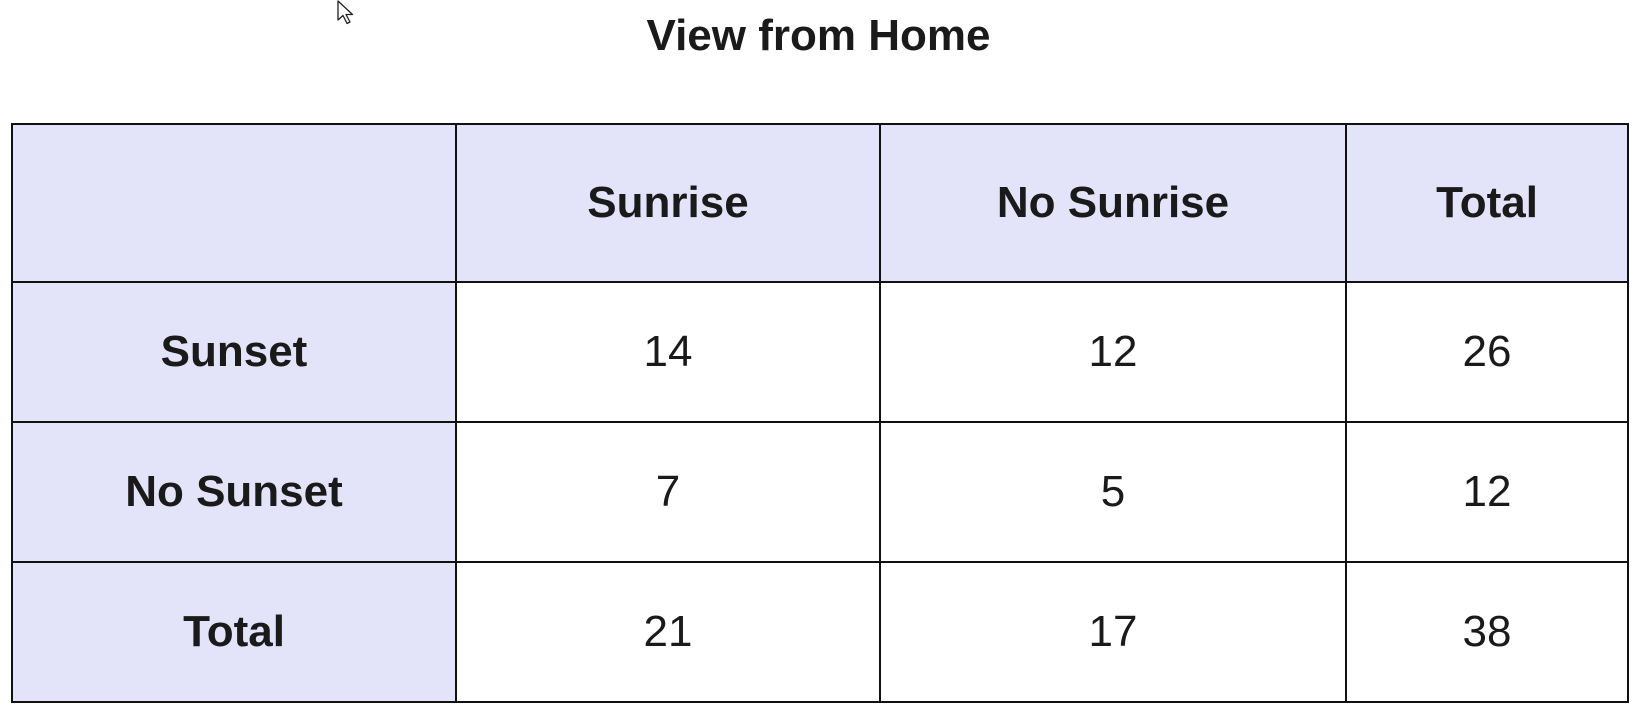 The width and height of the screenshot is (1637, 724). What do you see at coordinates (234, 203) in the screenshot?
I see `corner-cell` at bounding box center [234, 203].